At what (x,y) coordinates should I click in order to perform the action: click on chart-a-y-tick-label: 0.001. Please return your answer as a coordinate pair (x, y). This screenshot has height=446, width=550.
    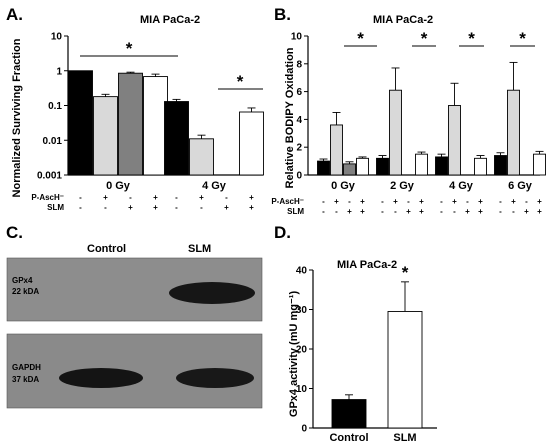
    Looking at the image, I should click on (49, 176).